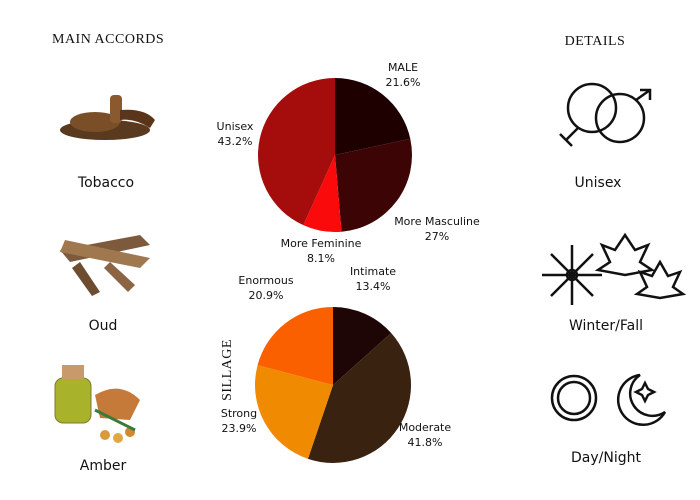  What do you see at coordinates (97, 404) in the screenshot?
I see `amber-image` at bounding box center [97, 404].